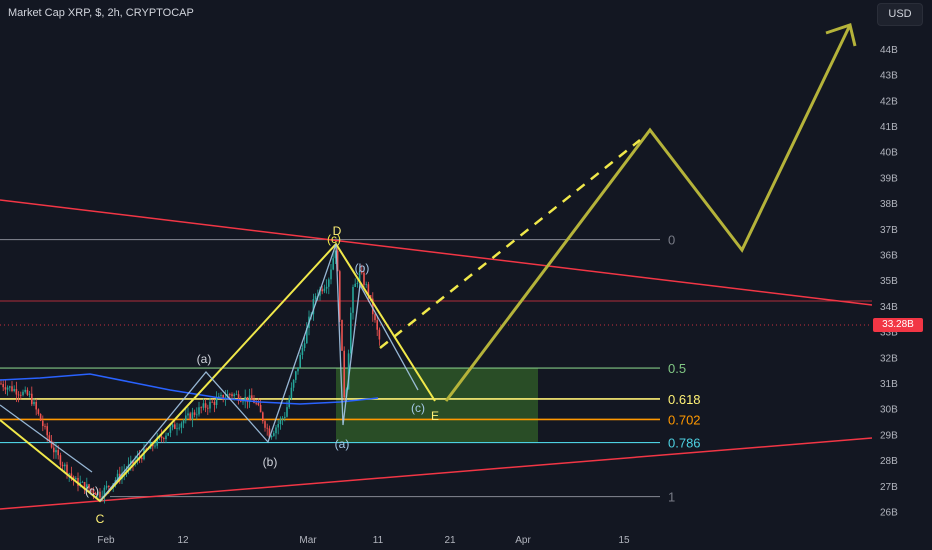 The image size is (932, 550). Describe the element at coordinates (889, 256) in the screenshot. I see `price-axis-tick: 36B` at that location.